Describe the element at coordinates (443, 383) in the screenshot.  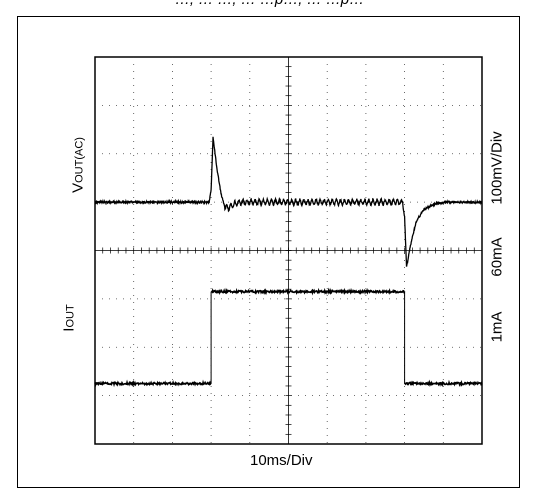
I see `iout-low-level-trace` at that location.